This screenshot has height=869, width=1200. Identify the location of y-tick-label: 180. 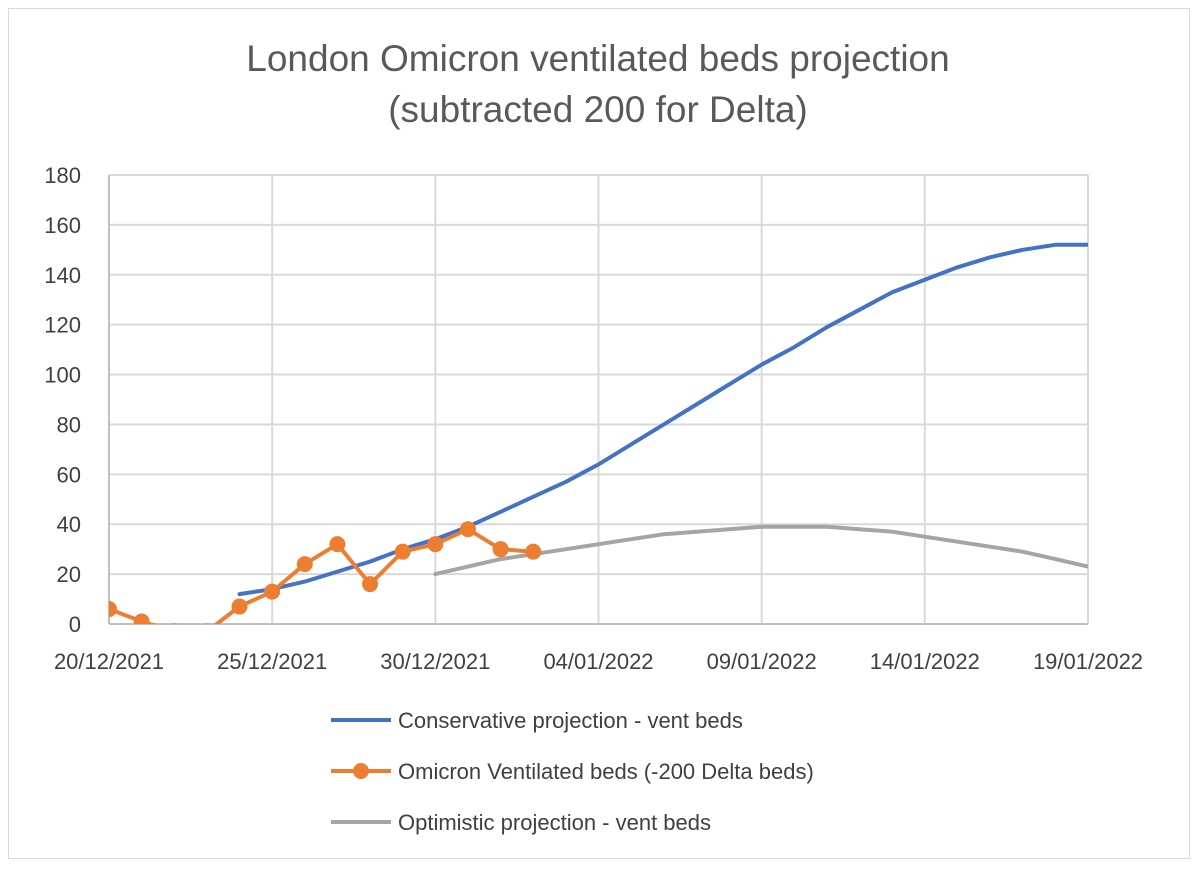
(62, 175).